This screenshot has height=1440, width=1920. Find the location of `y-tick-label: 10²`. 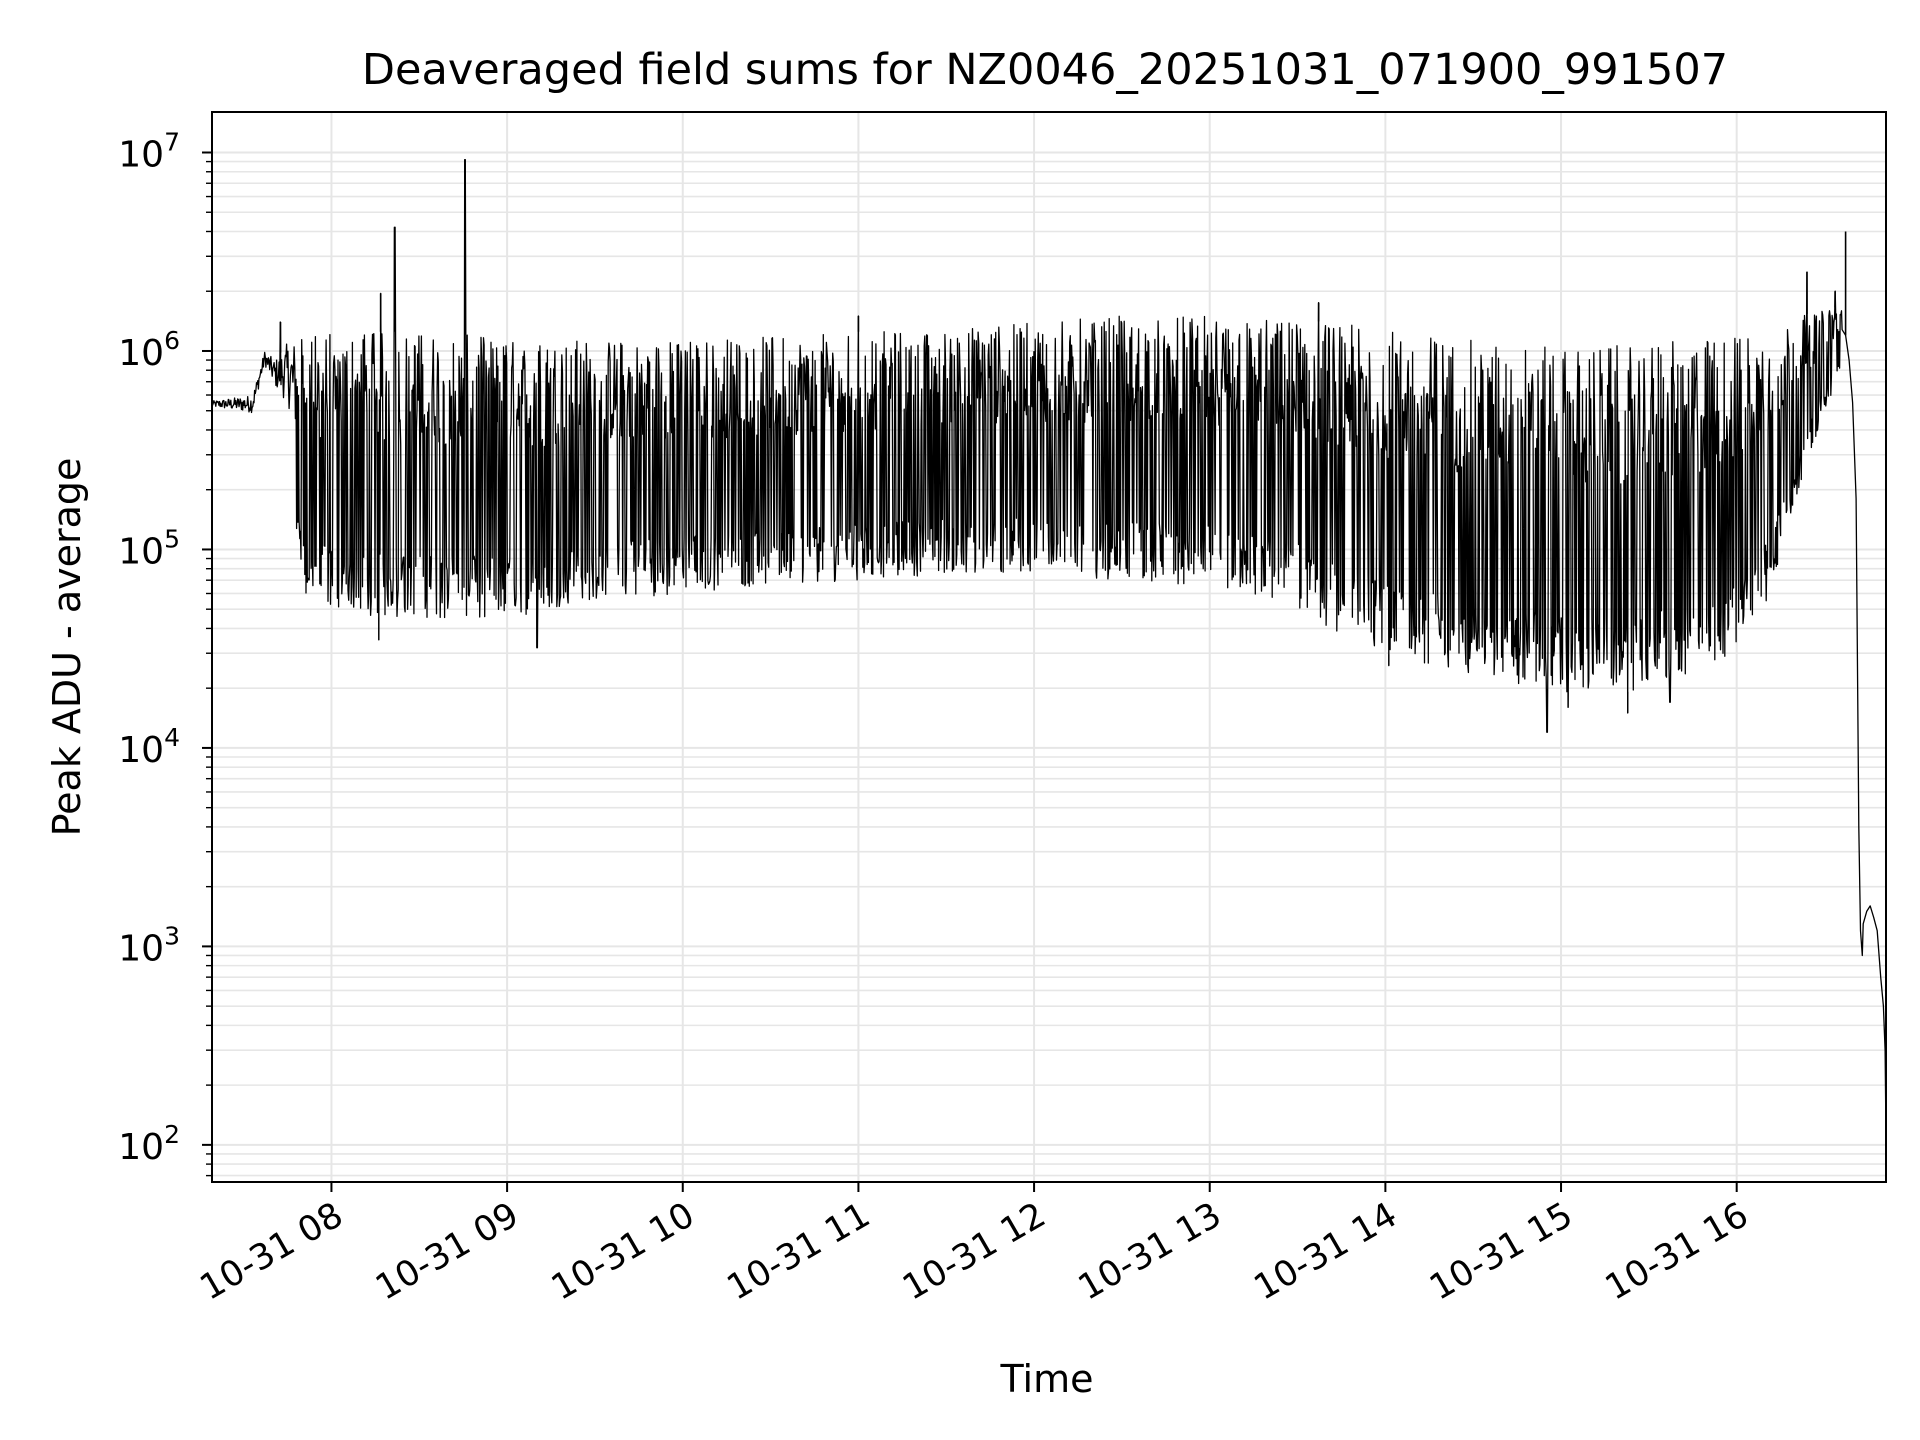

y-tick-label: 10² is located at coordinates (149, 1144).